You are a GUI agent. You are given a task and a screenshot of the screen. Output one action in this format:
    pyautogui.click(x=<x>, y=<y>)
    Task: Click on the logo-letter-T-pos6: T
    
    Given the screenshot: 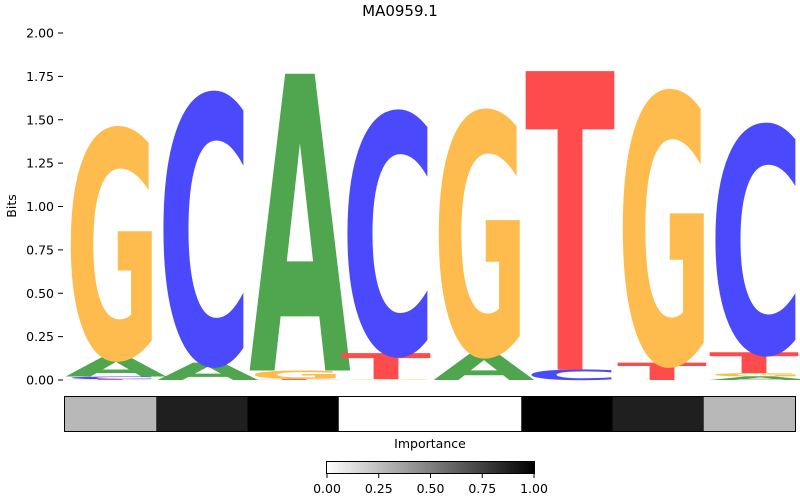 What is the action you would take?
    pyautogui.click(x=570, y=233)
    